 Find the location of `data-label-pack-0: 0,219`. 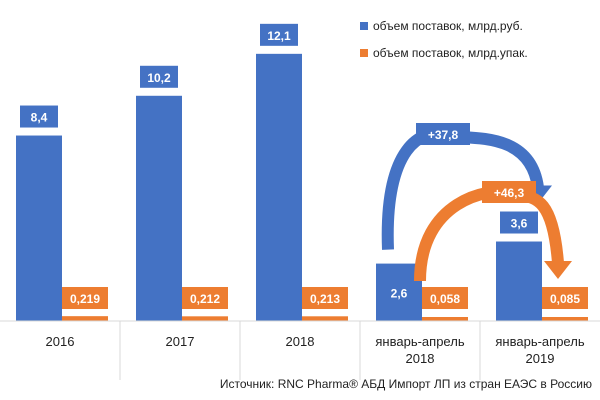

data-label-pack-0: 0,219 is located at coordinates (85, 299).